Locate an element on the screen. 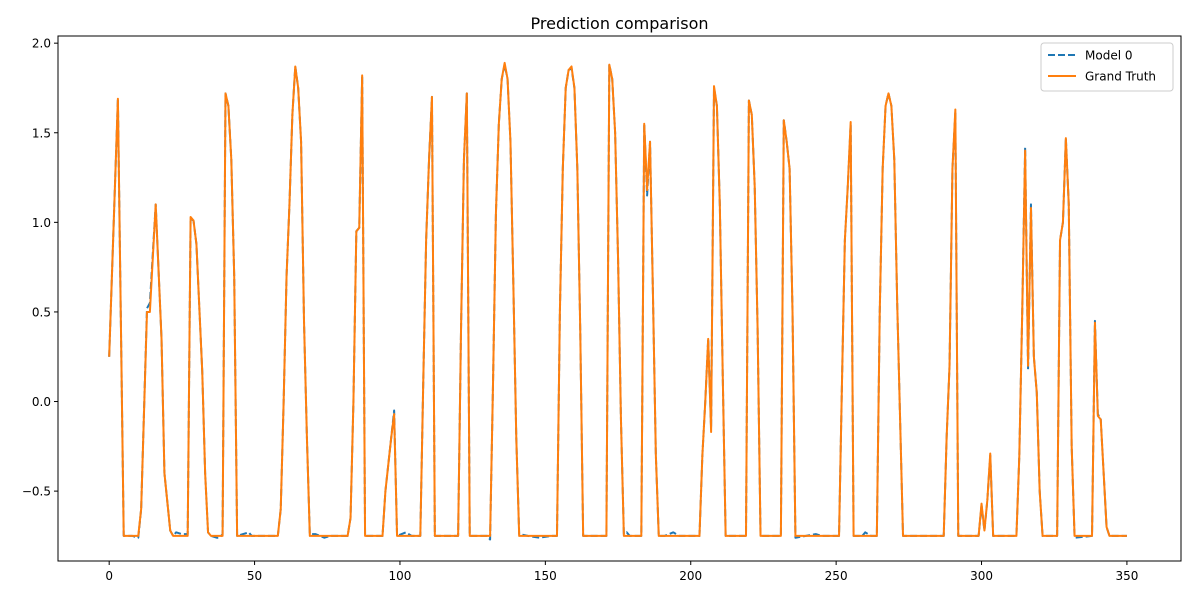  x-tick-label: 250 is located at coordinates (836, 576).